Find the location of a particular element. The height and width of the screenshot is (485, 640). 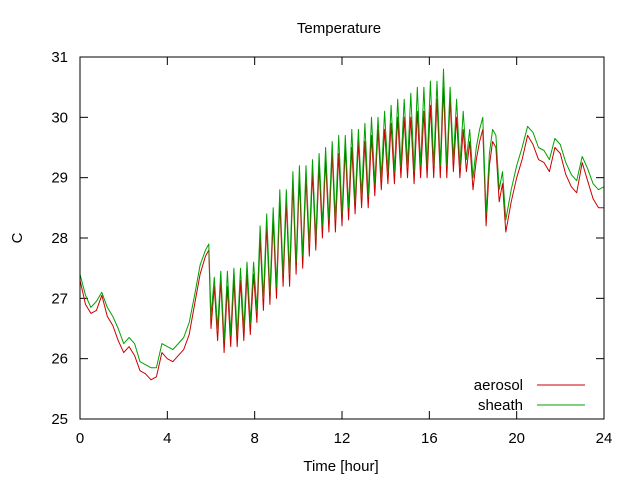

y-tick-label: 25 is located at coordinates (59, 419).